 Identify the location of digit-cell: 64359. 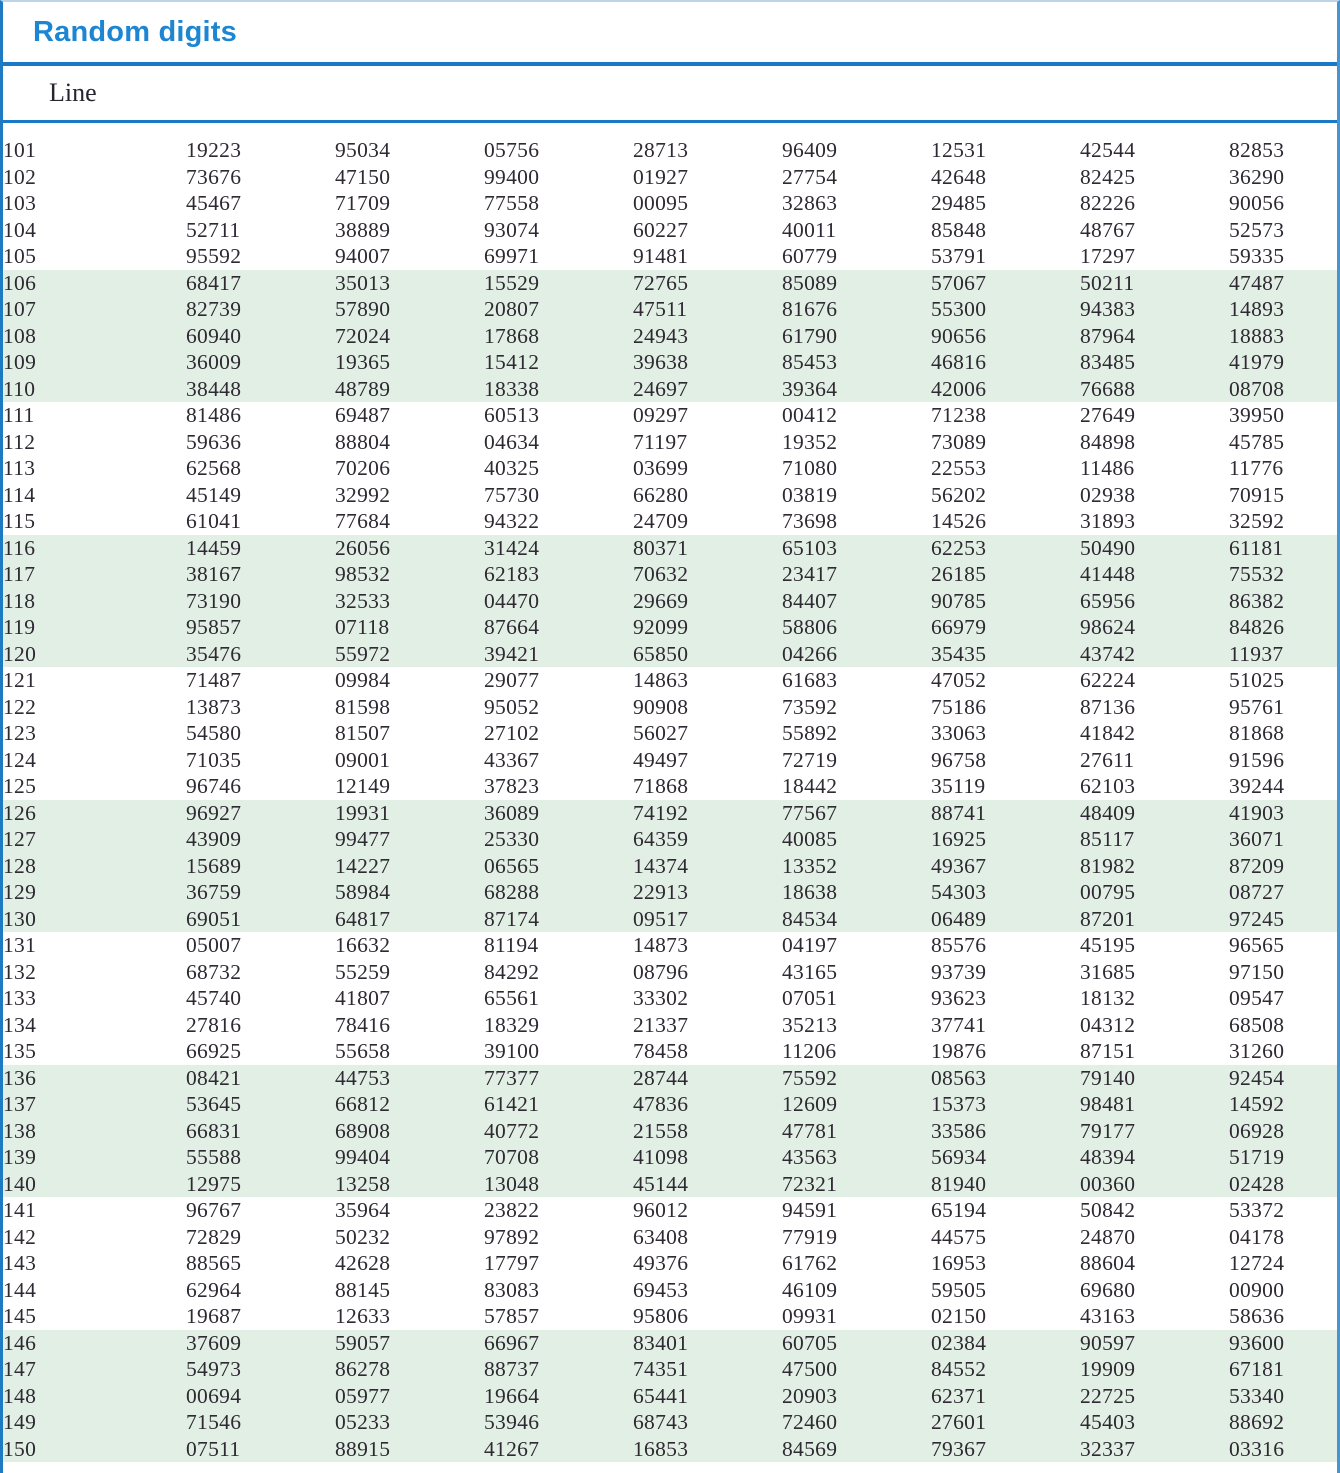
(661, 839).